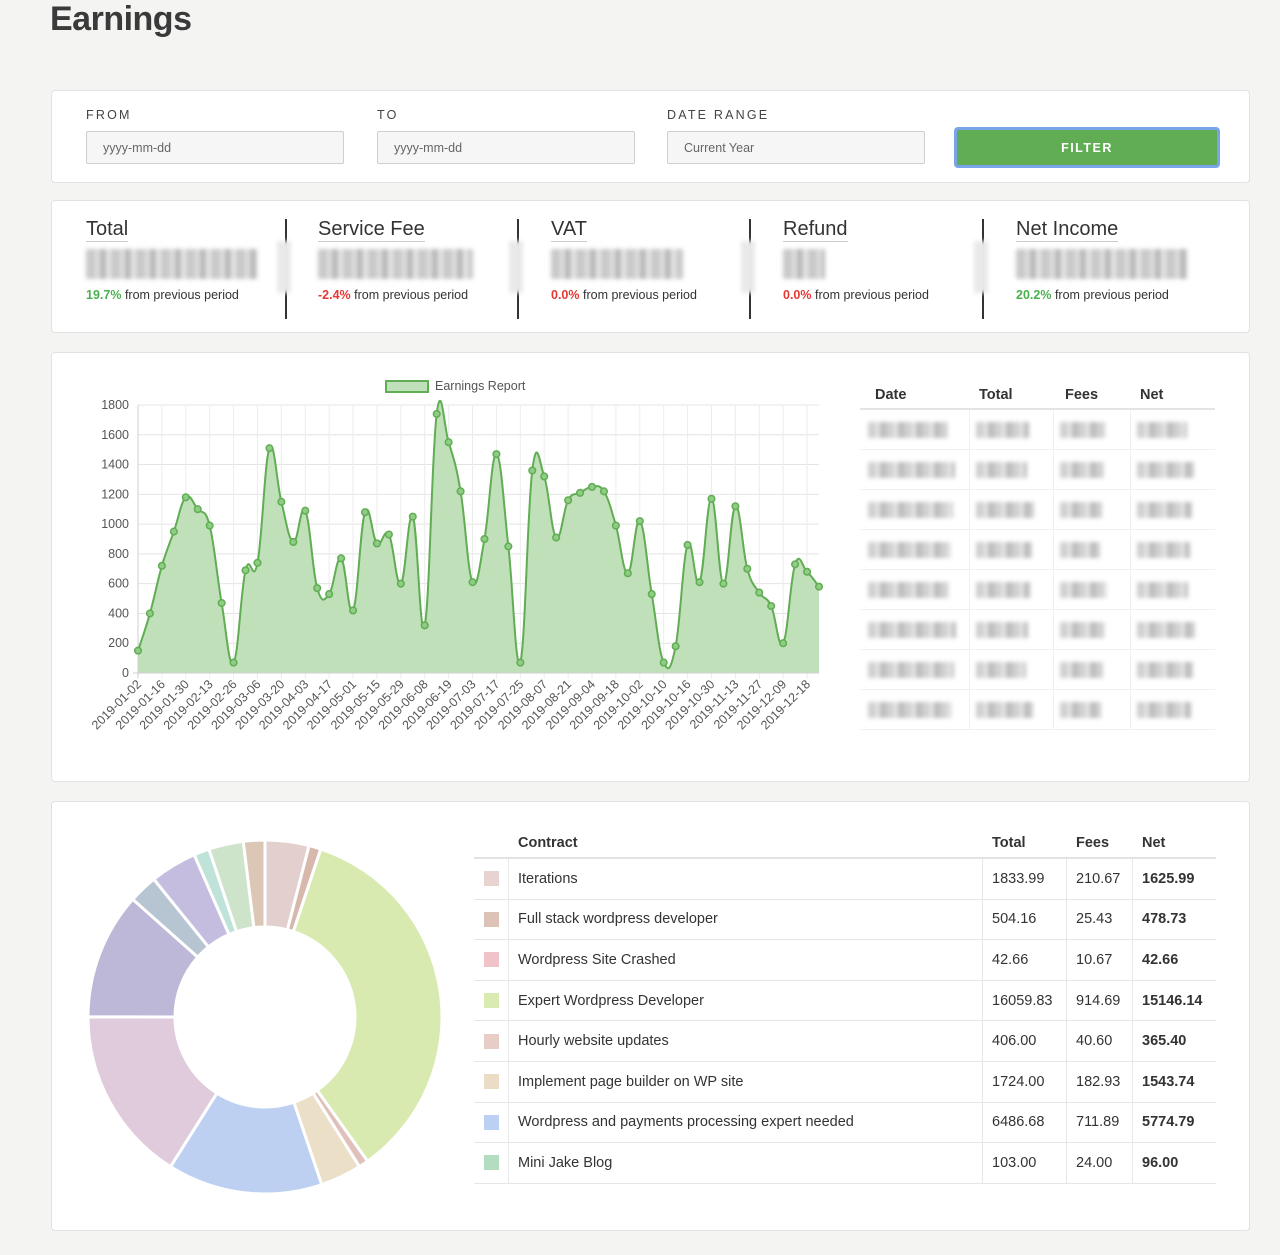 The image size is (1280, 1255). What do you see at coordinates (518, 269) in the screenshot?
I see `stat-divider` at bounding box center [518, 269].